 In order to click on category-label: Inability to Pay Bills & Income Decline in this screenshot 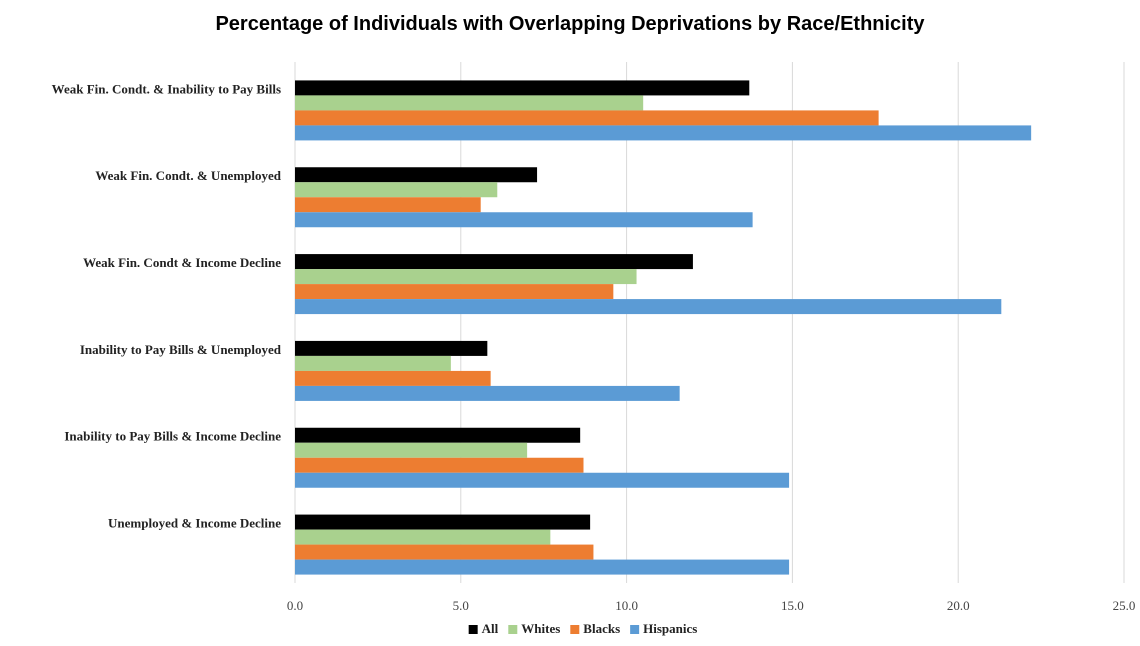, I will do `click(172, 436)`.